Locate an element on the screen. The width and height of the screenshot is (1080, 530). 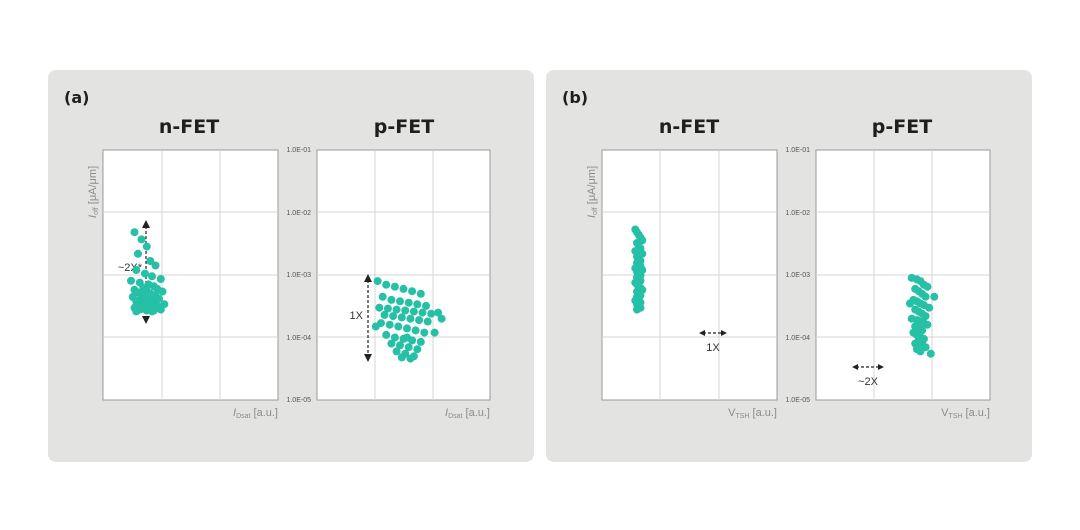
chart-a-nfet: n-FET Ioff [μA/μm] IDsat [a.u.] ~2X* is located at coordinates (183, 268).